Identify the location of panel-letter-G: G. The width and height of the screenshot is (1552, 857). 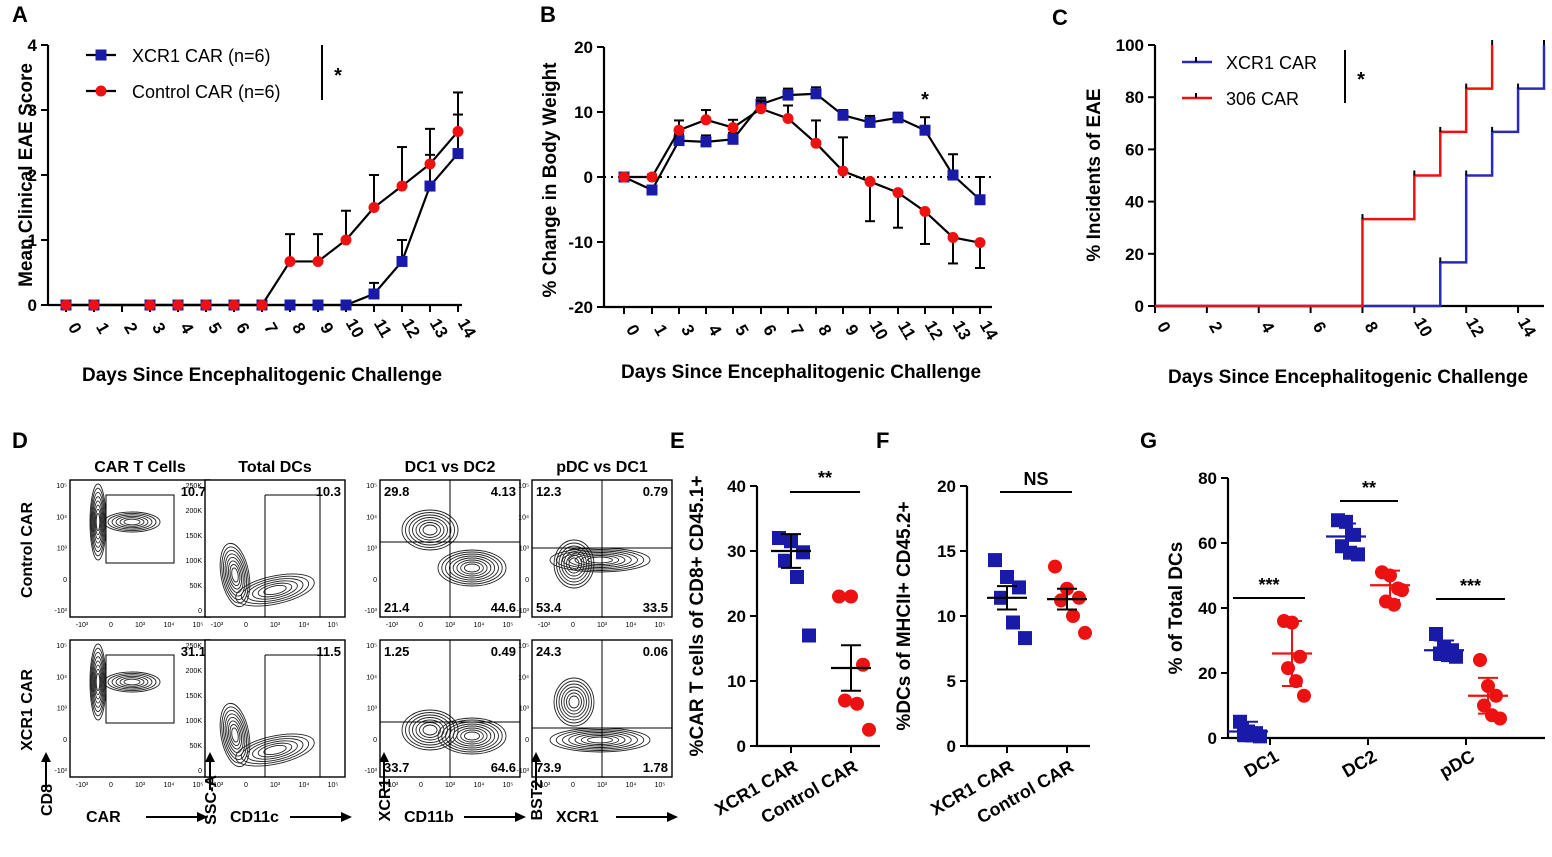
(1148, 440).